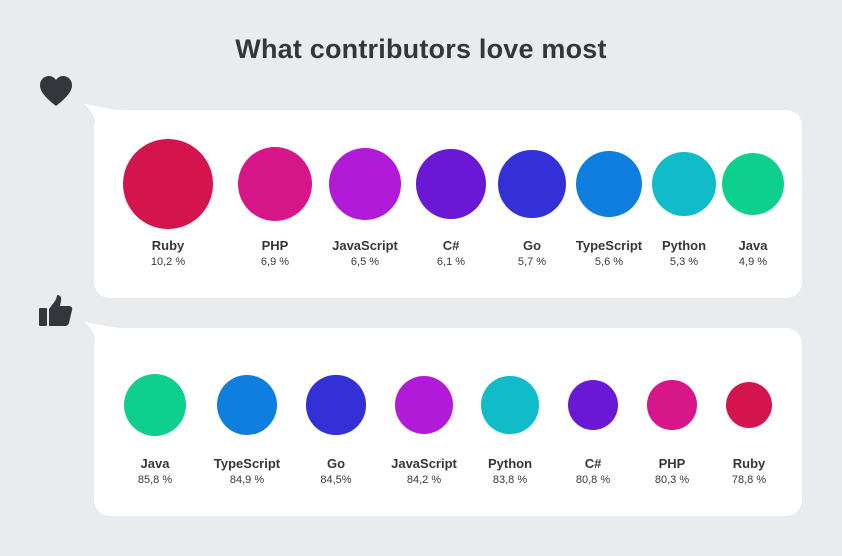  Describe the element at coordinates (672, 472) in the screenshot. I see `bubble-label-group: PHP 80,3 %` at that location.